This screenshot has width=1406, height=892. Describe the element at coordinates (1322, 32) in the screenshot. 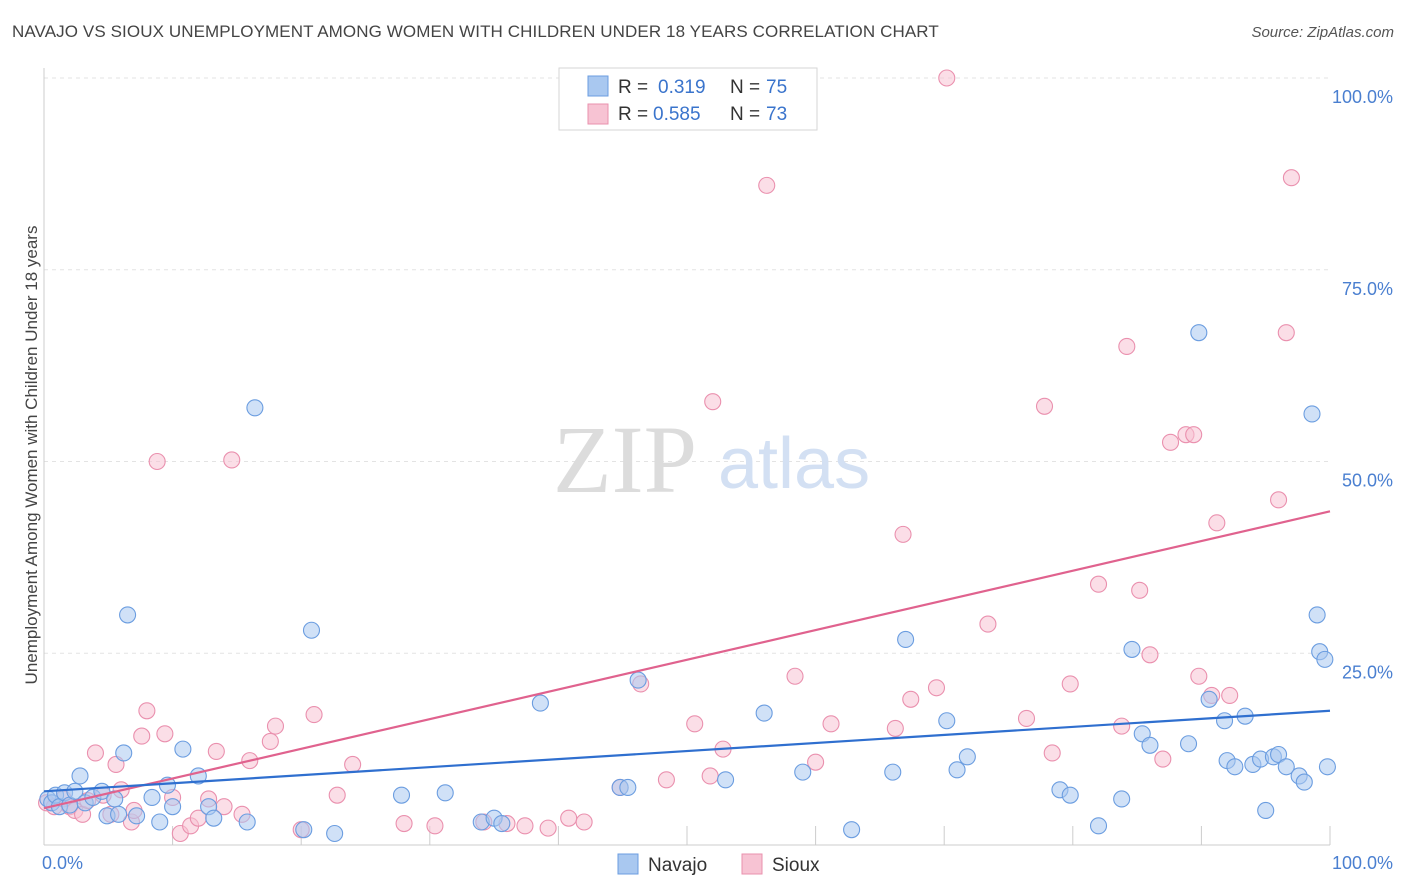

I see `chart-source: Source: ZipAtlas.com` at that location.